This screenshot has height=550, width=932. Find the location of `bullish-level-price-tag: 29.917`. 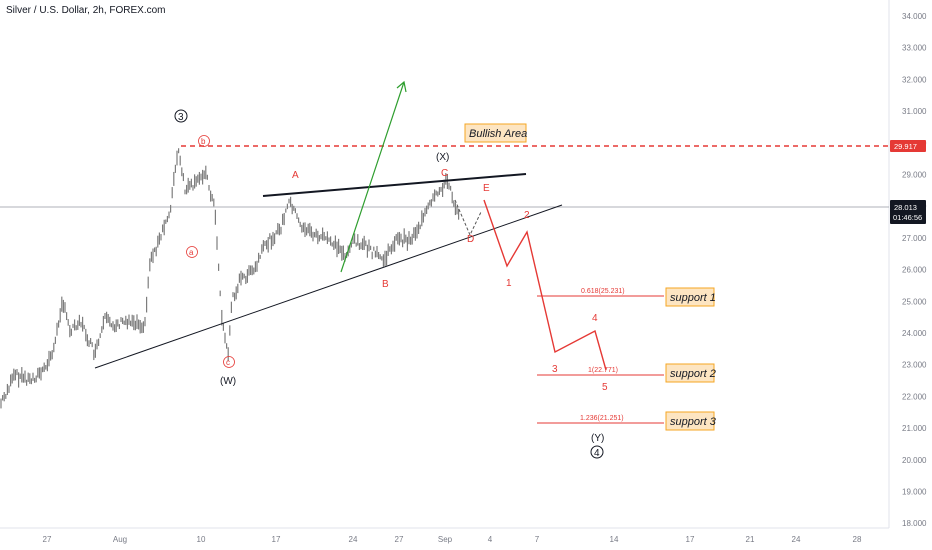

bullish-level-price-tag: 29.917 is located at coordinates (908, 146).